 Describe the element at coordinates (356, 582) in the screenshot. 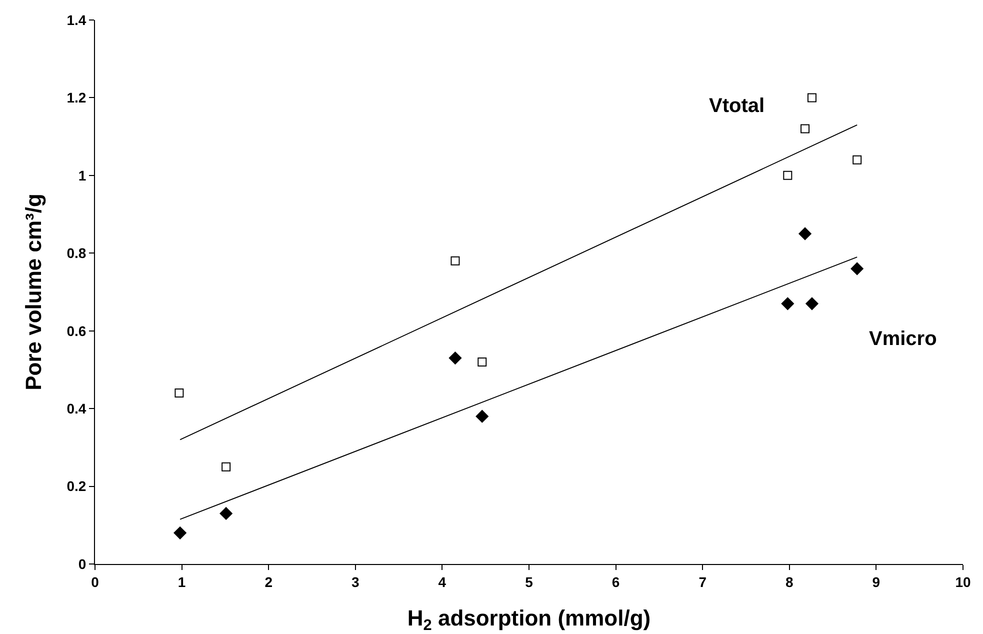

I see `x-tick-label: 3` at that location.